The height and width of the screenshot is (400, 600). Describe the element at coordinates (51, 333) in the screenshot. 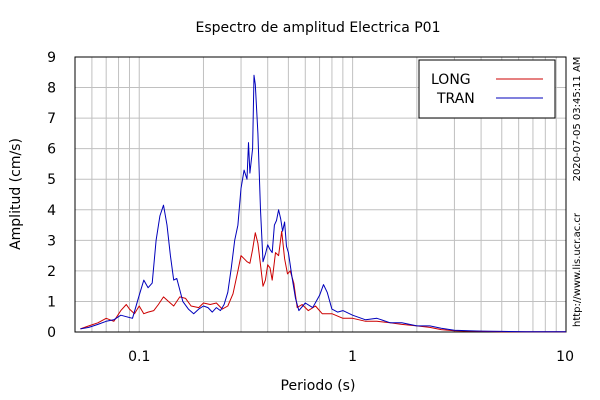

I see `y-tick-label: 0` at that location.